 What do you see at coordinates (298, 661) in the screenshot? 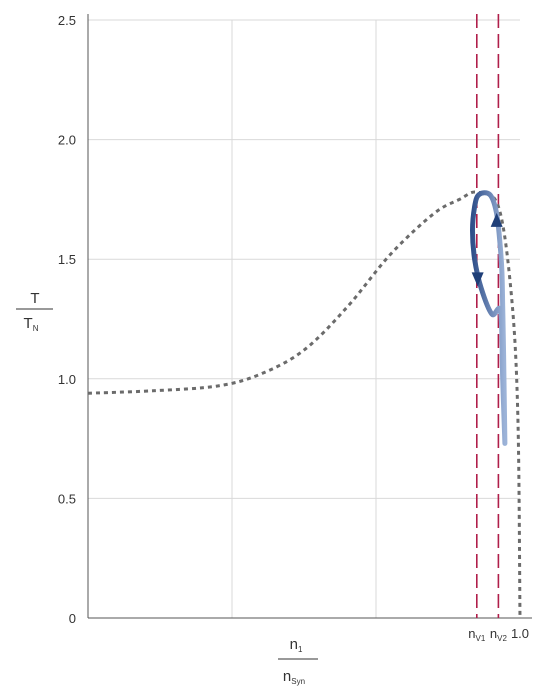
I see `x-axis-label: n1 nSyn` at bounding box center [298, 661].